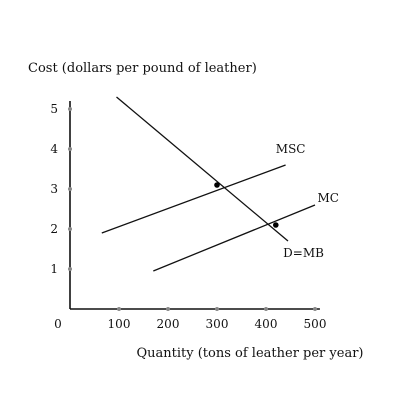 This screenshot has height=400, width=400. I want to click on curve-label-mc: MC, so click(327, 198).